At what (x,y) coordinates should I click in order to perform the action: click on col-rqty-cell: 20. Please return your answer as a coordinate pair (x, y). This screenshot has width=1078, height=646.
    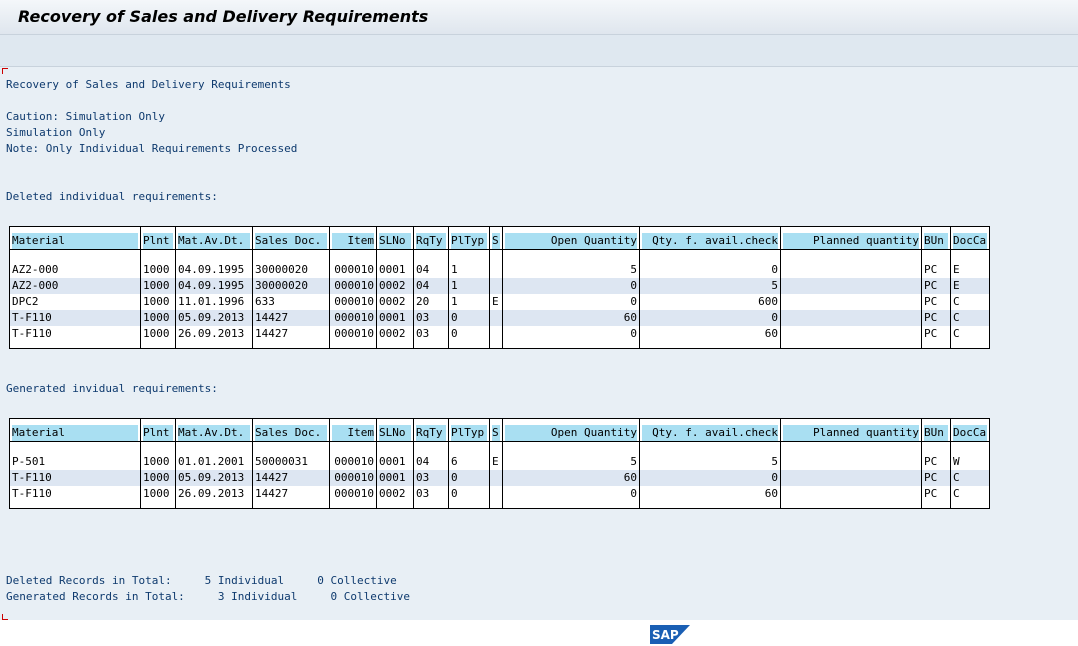
    Looking at the image, I should click on (431, 302).